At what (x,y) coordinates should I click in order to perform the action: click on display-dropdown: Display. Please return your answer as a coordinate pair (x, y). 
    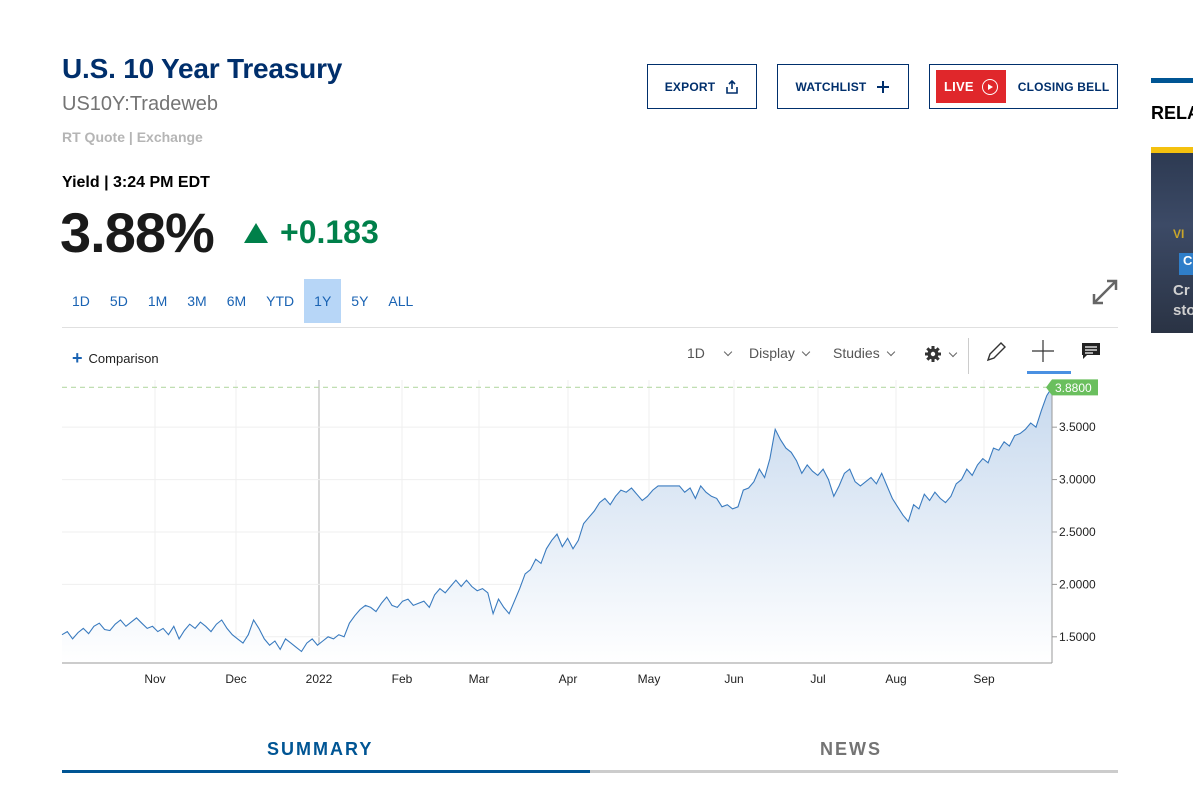
    Looking at the image, I should click on (780, 353).